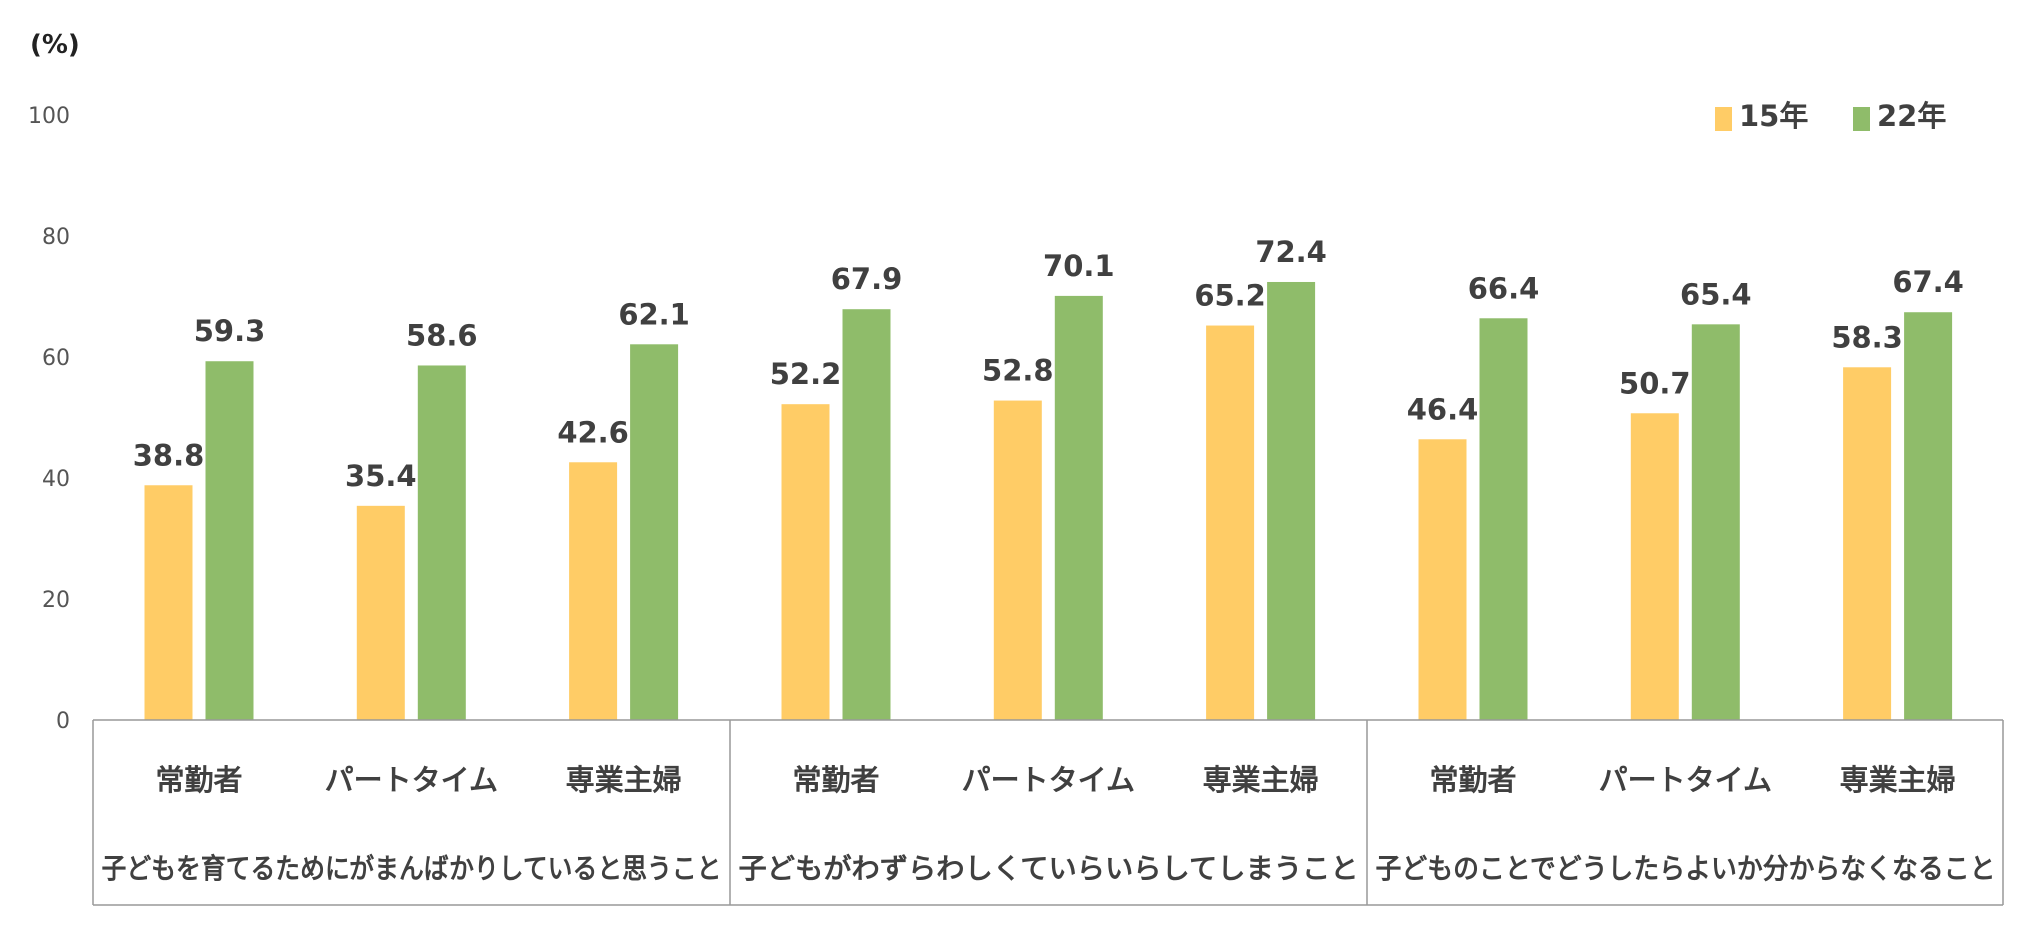  I want to click on data-label: 72.4, so click(1291, 252).